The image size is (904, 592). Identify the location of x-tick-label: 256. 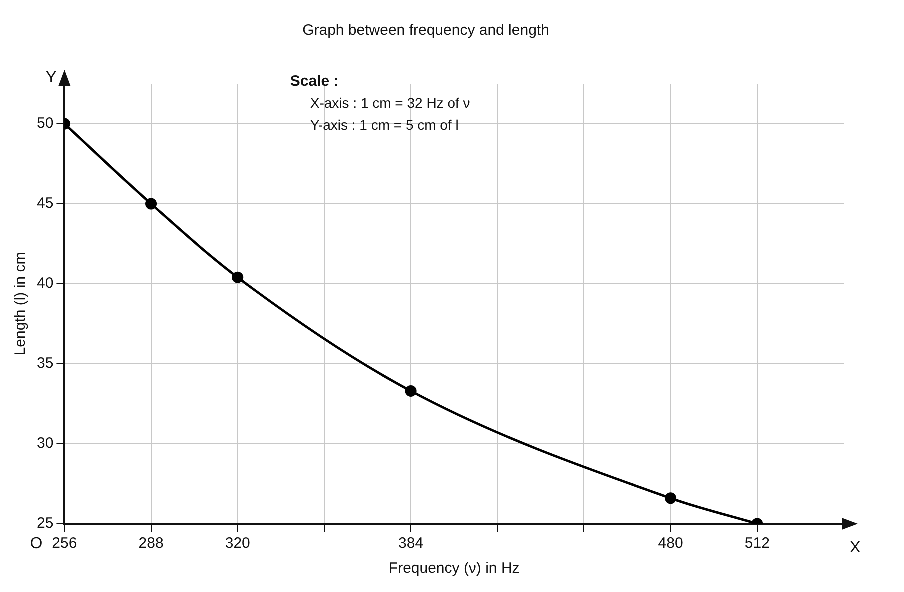
(65, 543).